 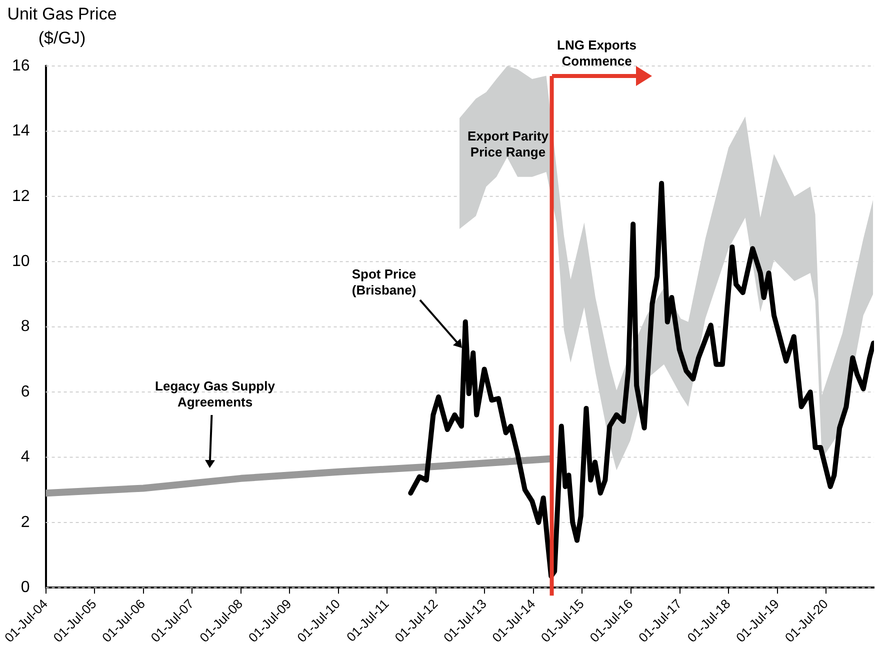 What do you see at coordinates (62, 26) in the screenshot?
I see `y-axis-title: Unit Gas Price ($/GJ)` at bounding box center [62, 26].